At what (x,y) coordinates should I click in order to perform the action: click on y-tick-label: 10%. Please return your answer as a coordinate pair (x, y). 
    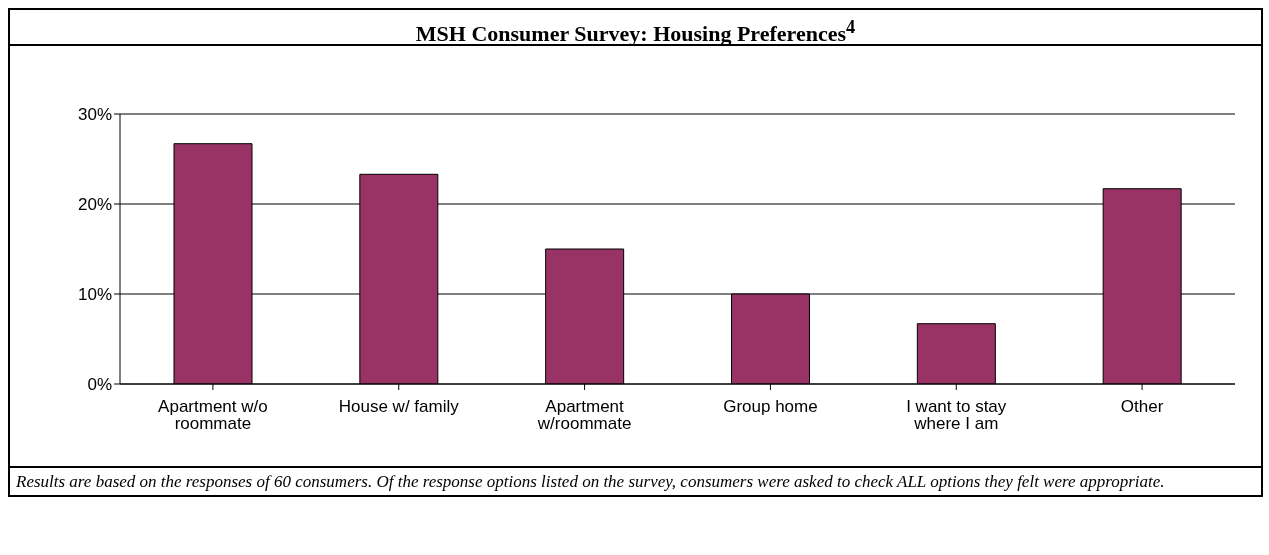
    Looking at the image, I should click on (94, 295).